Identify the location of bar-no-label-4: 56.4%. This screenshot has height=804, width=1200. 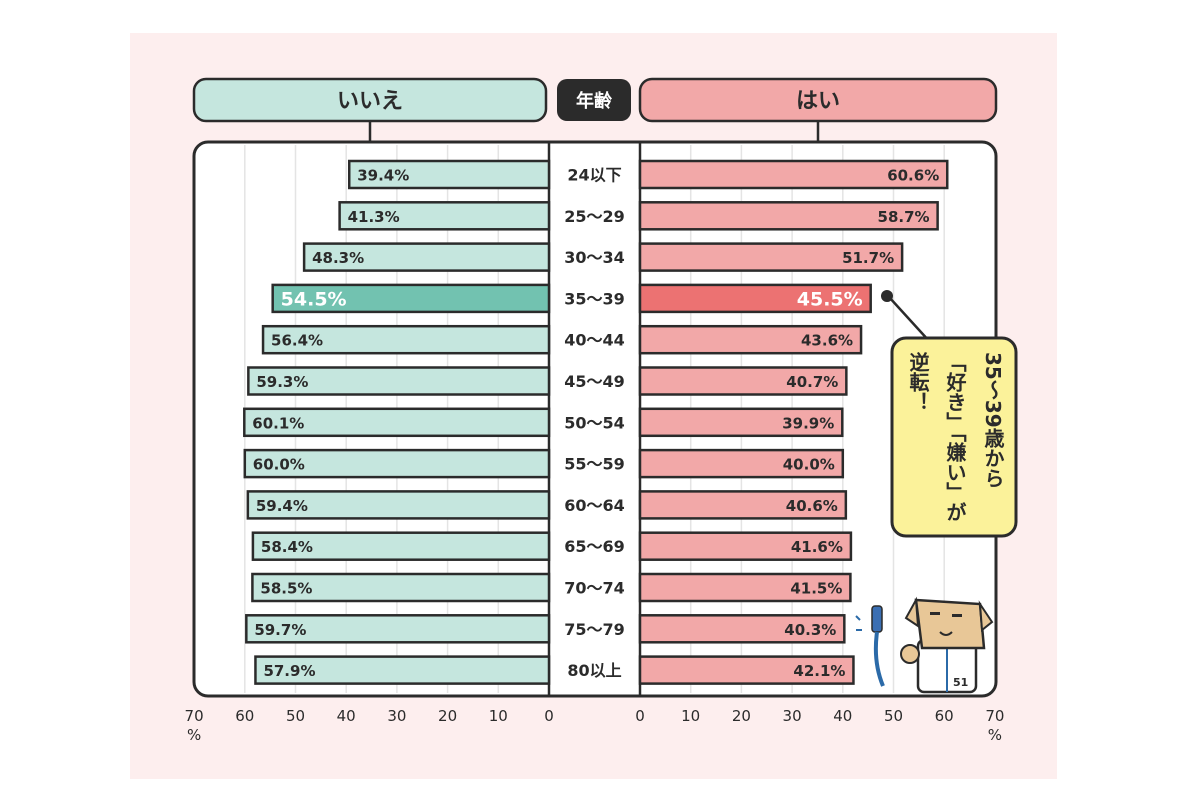
(297, 341).